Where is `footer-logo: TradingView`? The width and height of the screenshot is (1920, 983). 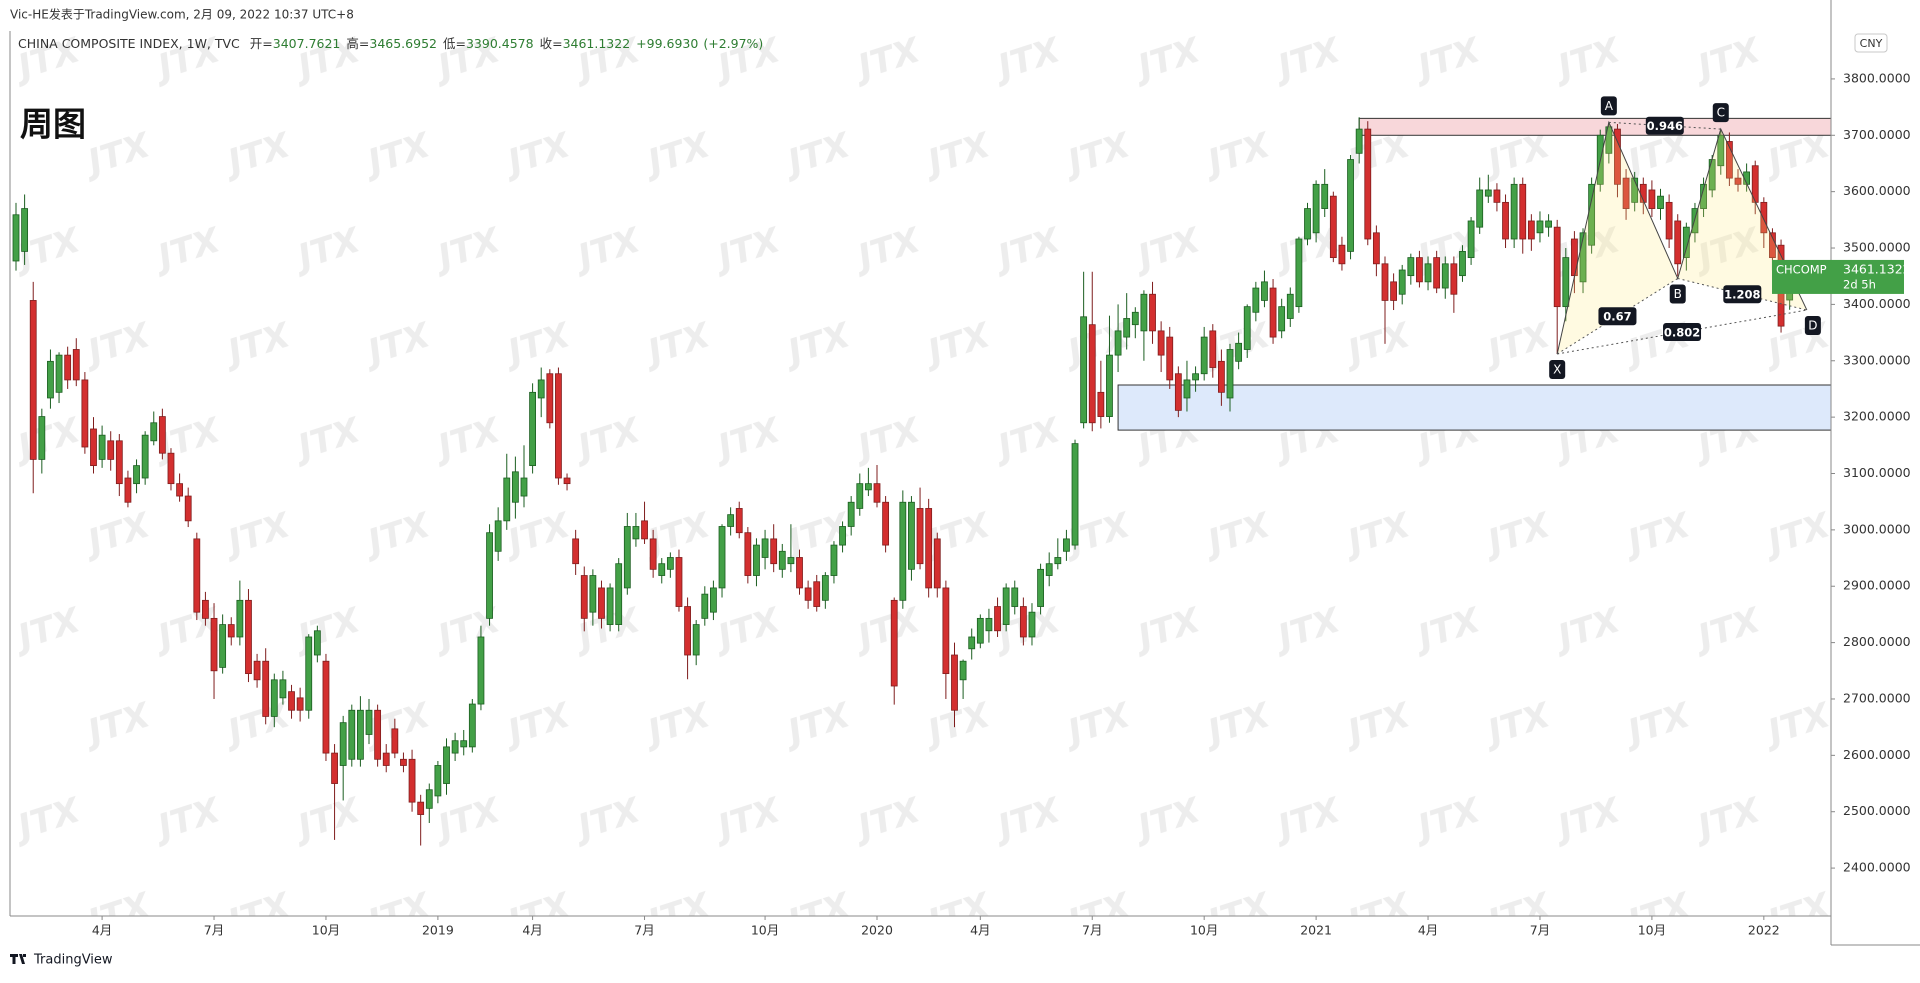
footer-logo: TradingView is located at coordinates (61, 960).